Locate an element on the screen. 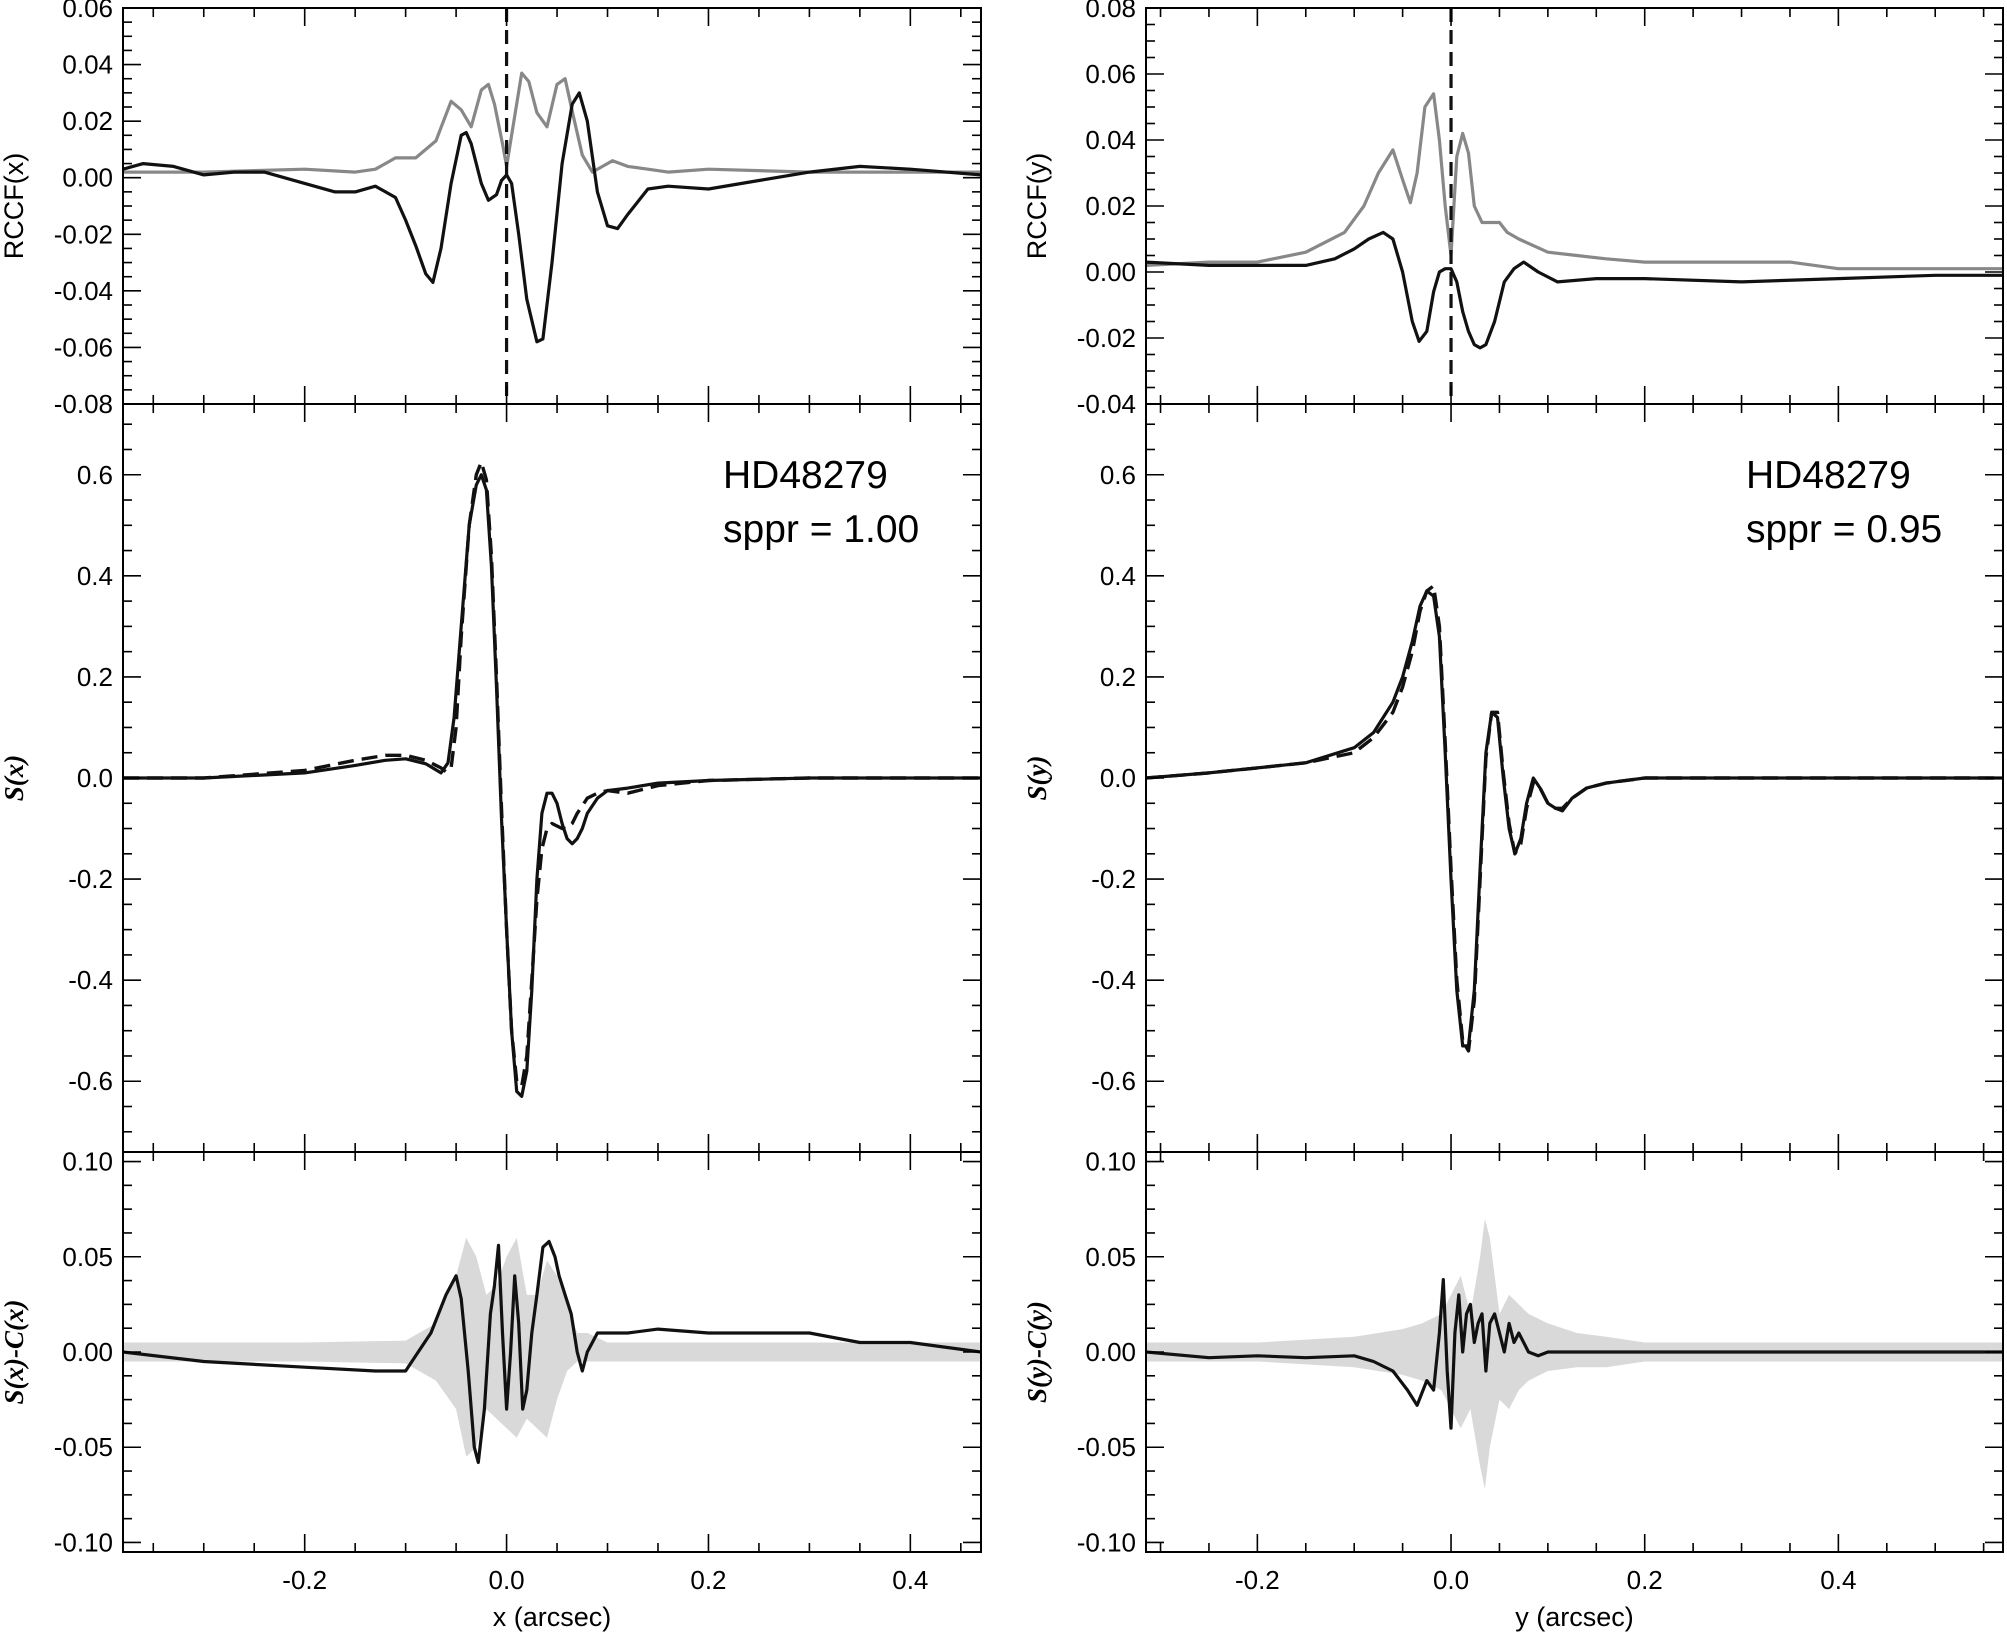 The image size is (2007, 1634). panel-y-top: 0.08 0.06 0.04 0.02 0.00 -0.02 -0.04 RCCF(y) is located at coordinates (1513, 209).